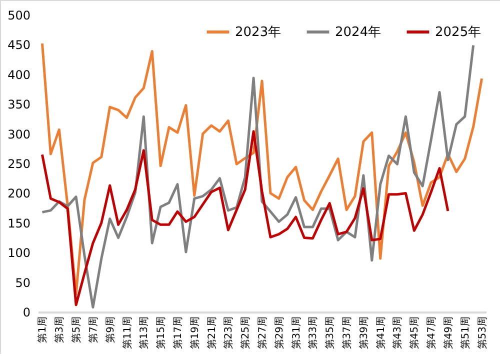 The height and width of the screenshot is (356, 502). Describe the element at coordinates (330, 333) in the screenshot. I see `x-tick-label: 第35周` at that location.